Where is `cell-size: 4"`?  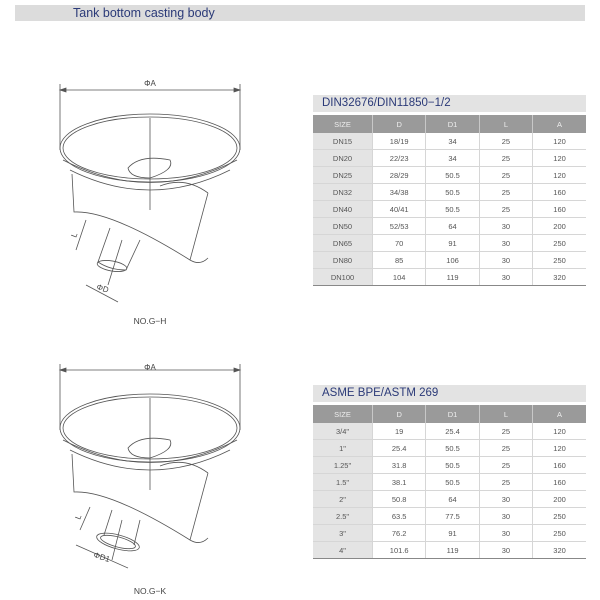 cell-size: 4" is located at coordinates (343, 550).